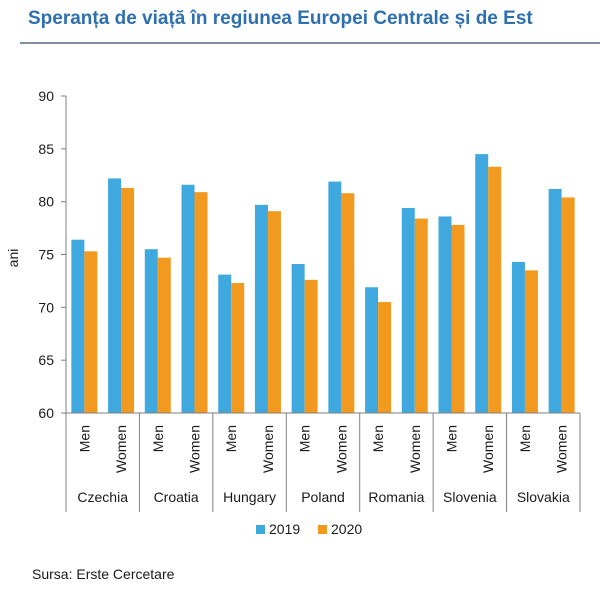  I want to click on title-divider, so click(310, 43).